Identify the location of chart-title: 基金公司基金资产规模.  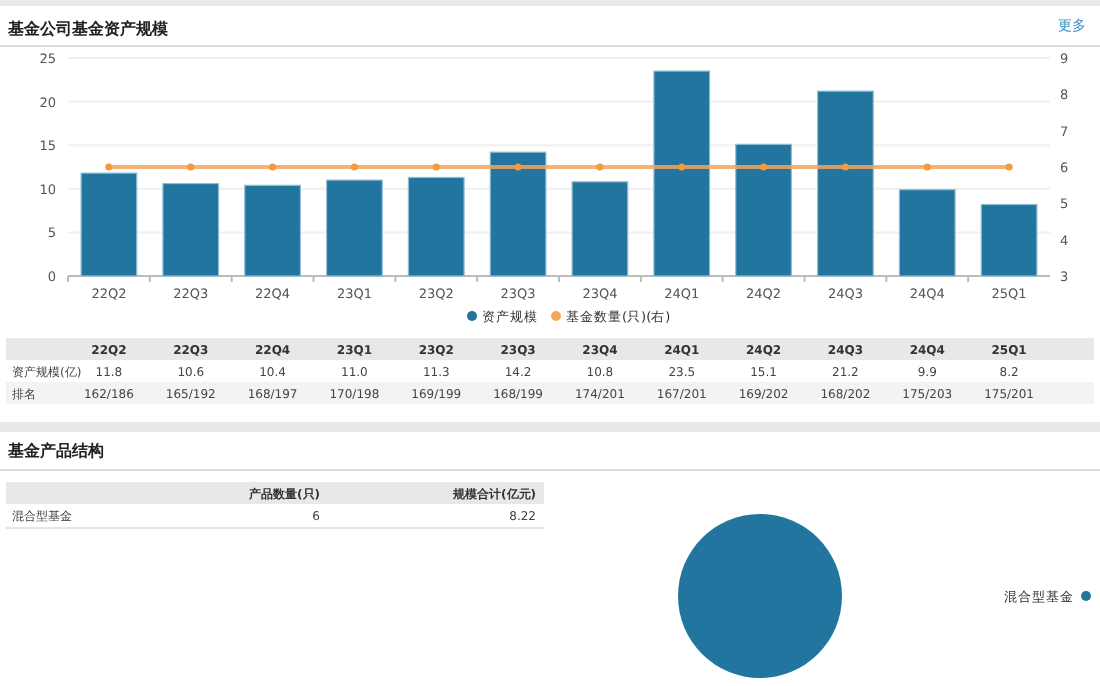
(88, 29).